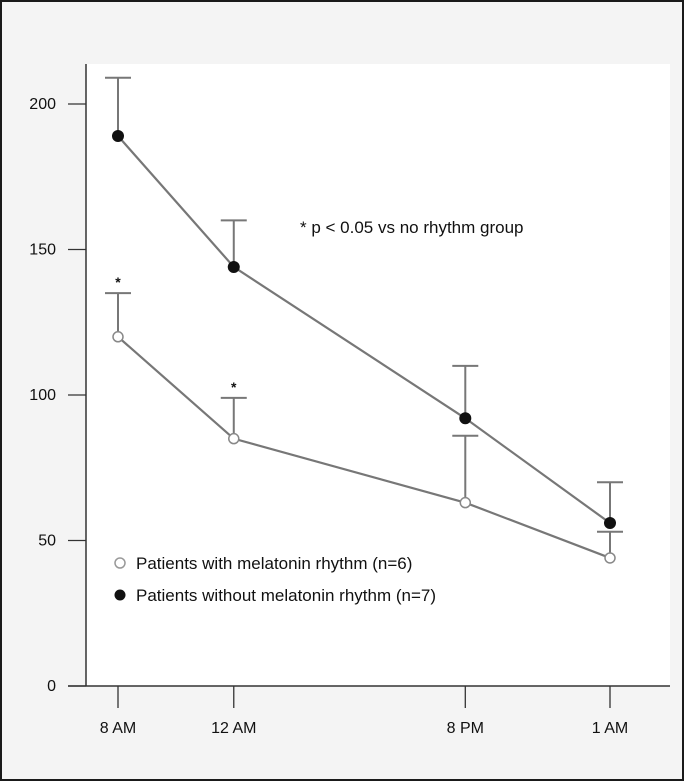  I want to click on legend-open-circle-marker, so click(120, 563).